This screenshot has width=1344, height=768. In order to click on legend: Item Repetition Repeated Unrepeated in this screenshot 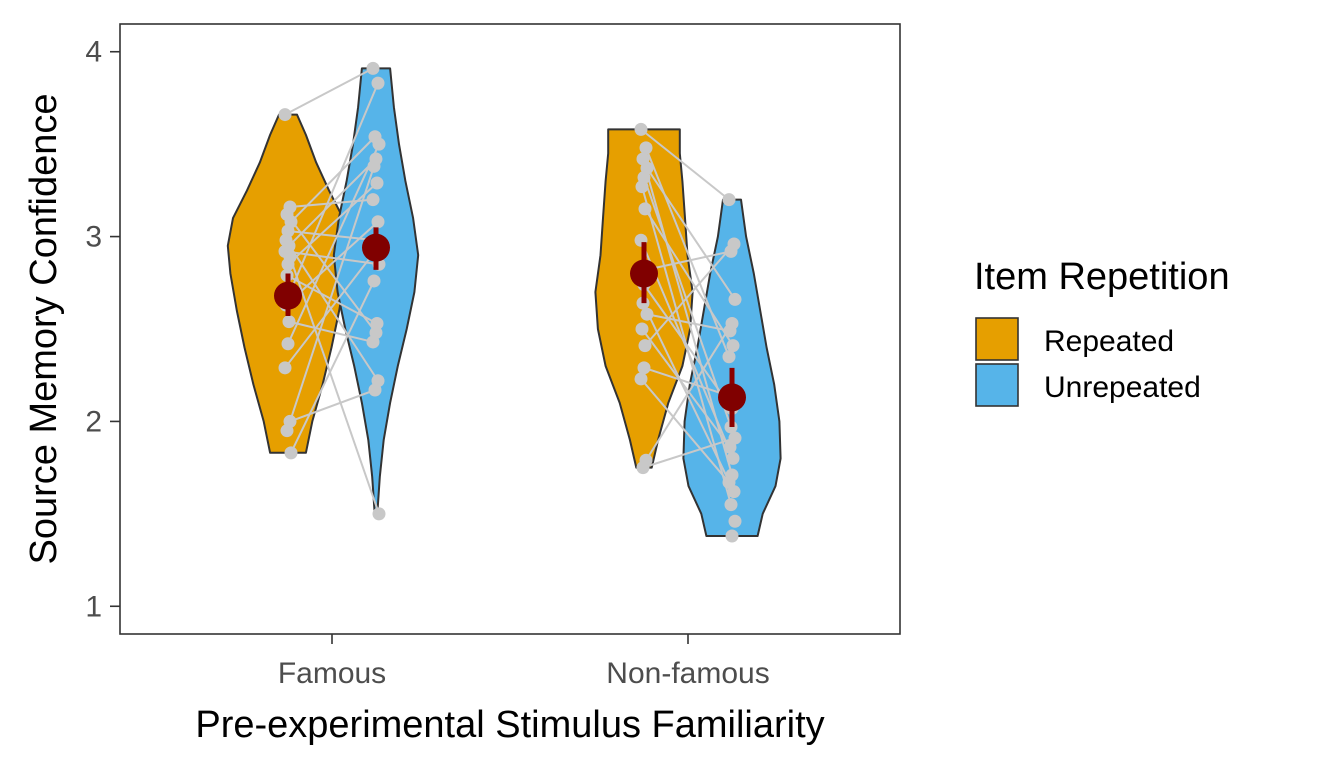, I will do `click(1102, 331)`.